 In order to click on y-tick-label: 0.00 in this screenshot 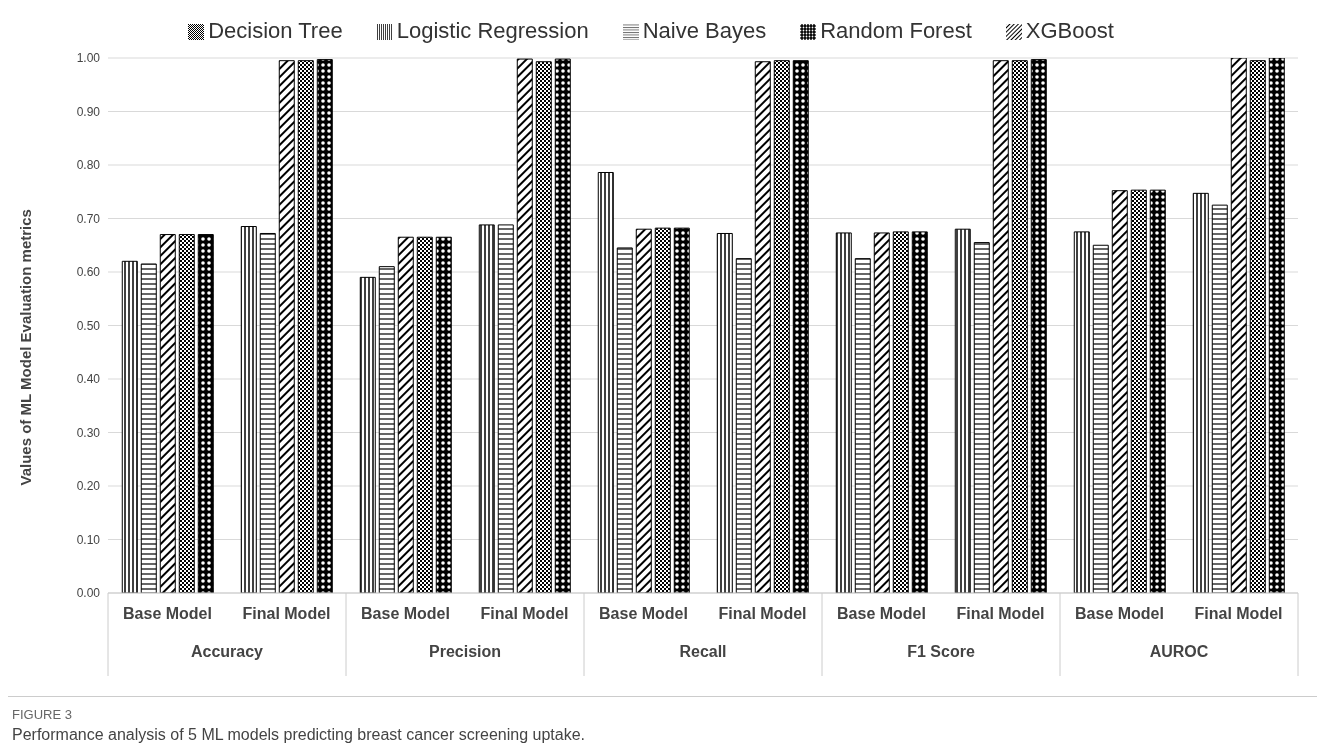, I will do `click(88, 593)`.